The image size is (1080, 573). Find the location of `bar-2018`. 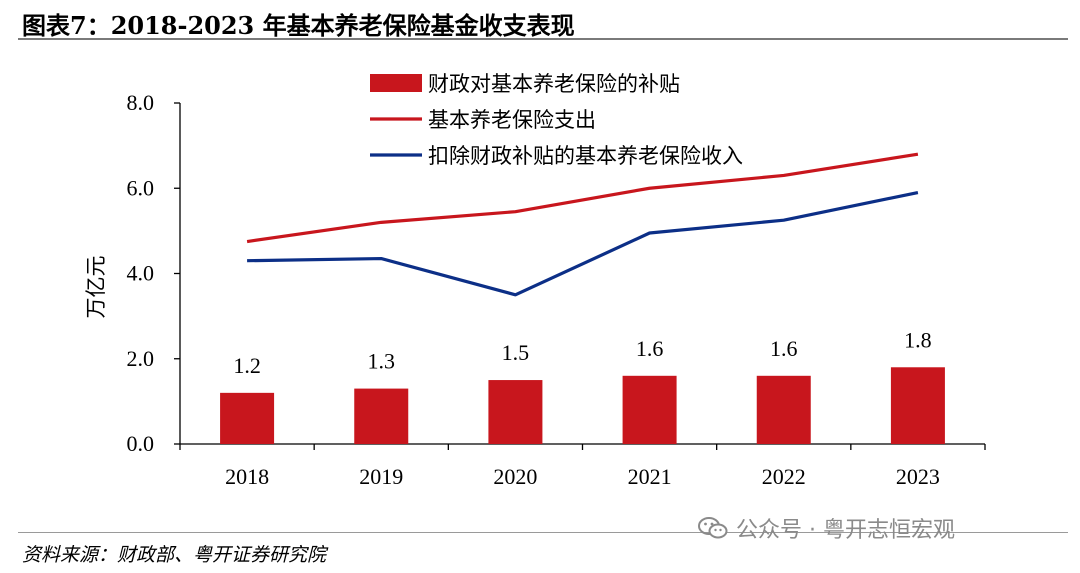

bar-2018 is located at coordinates (247, 418).